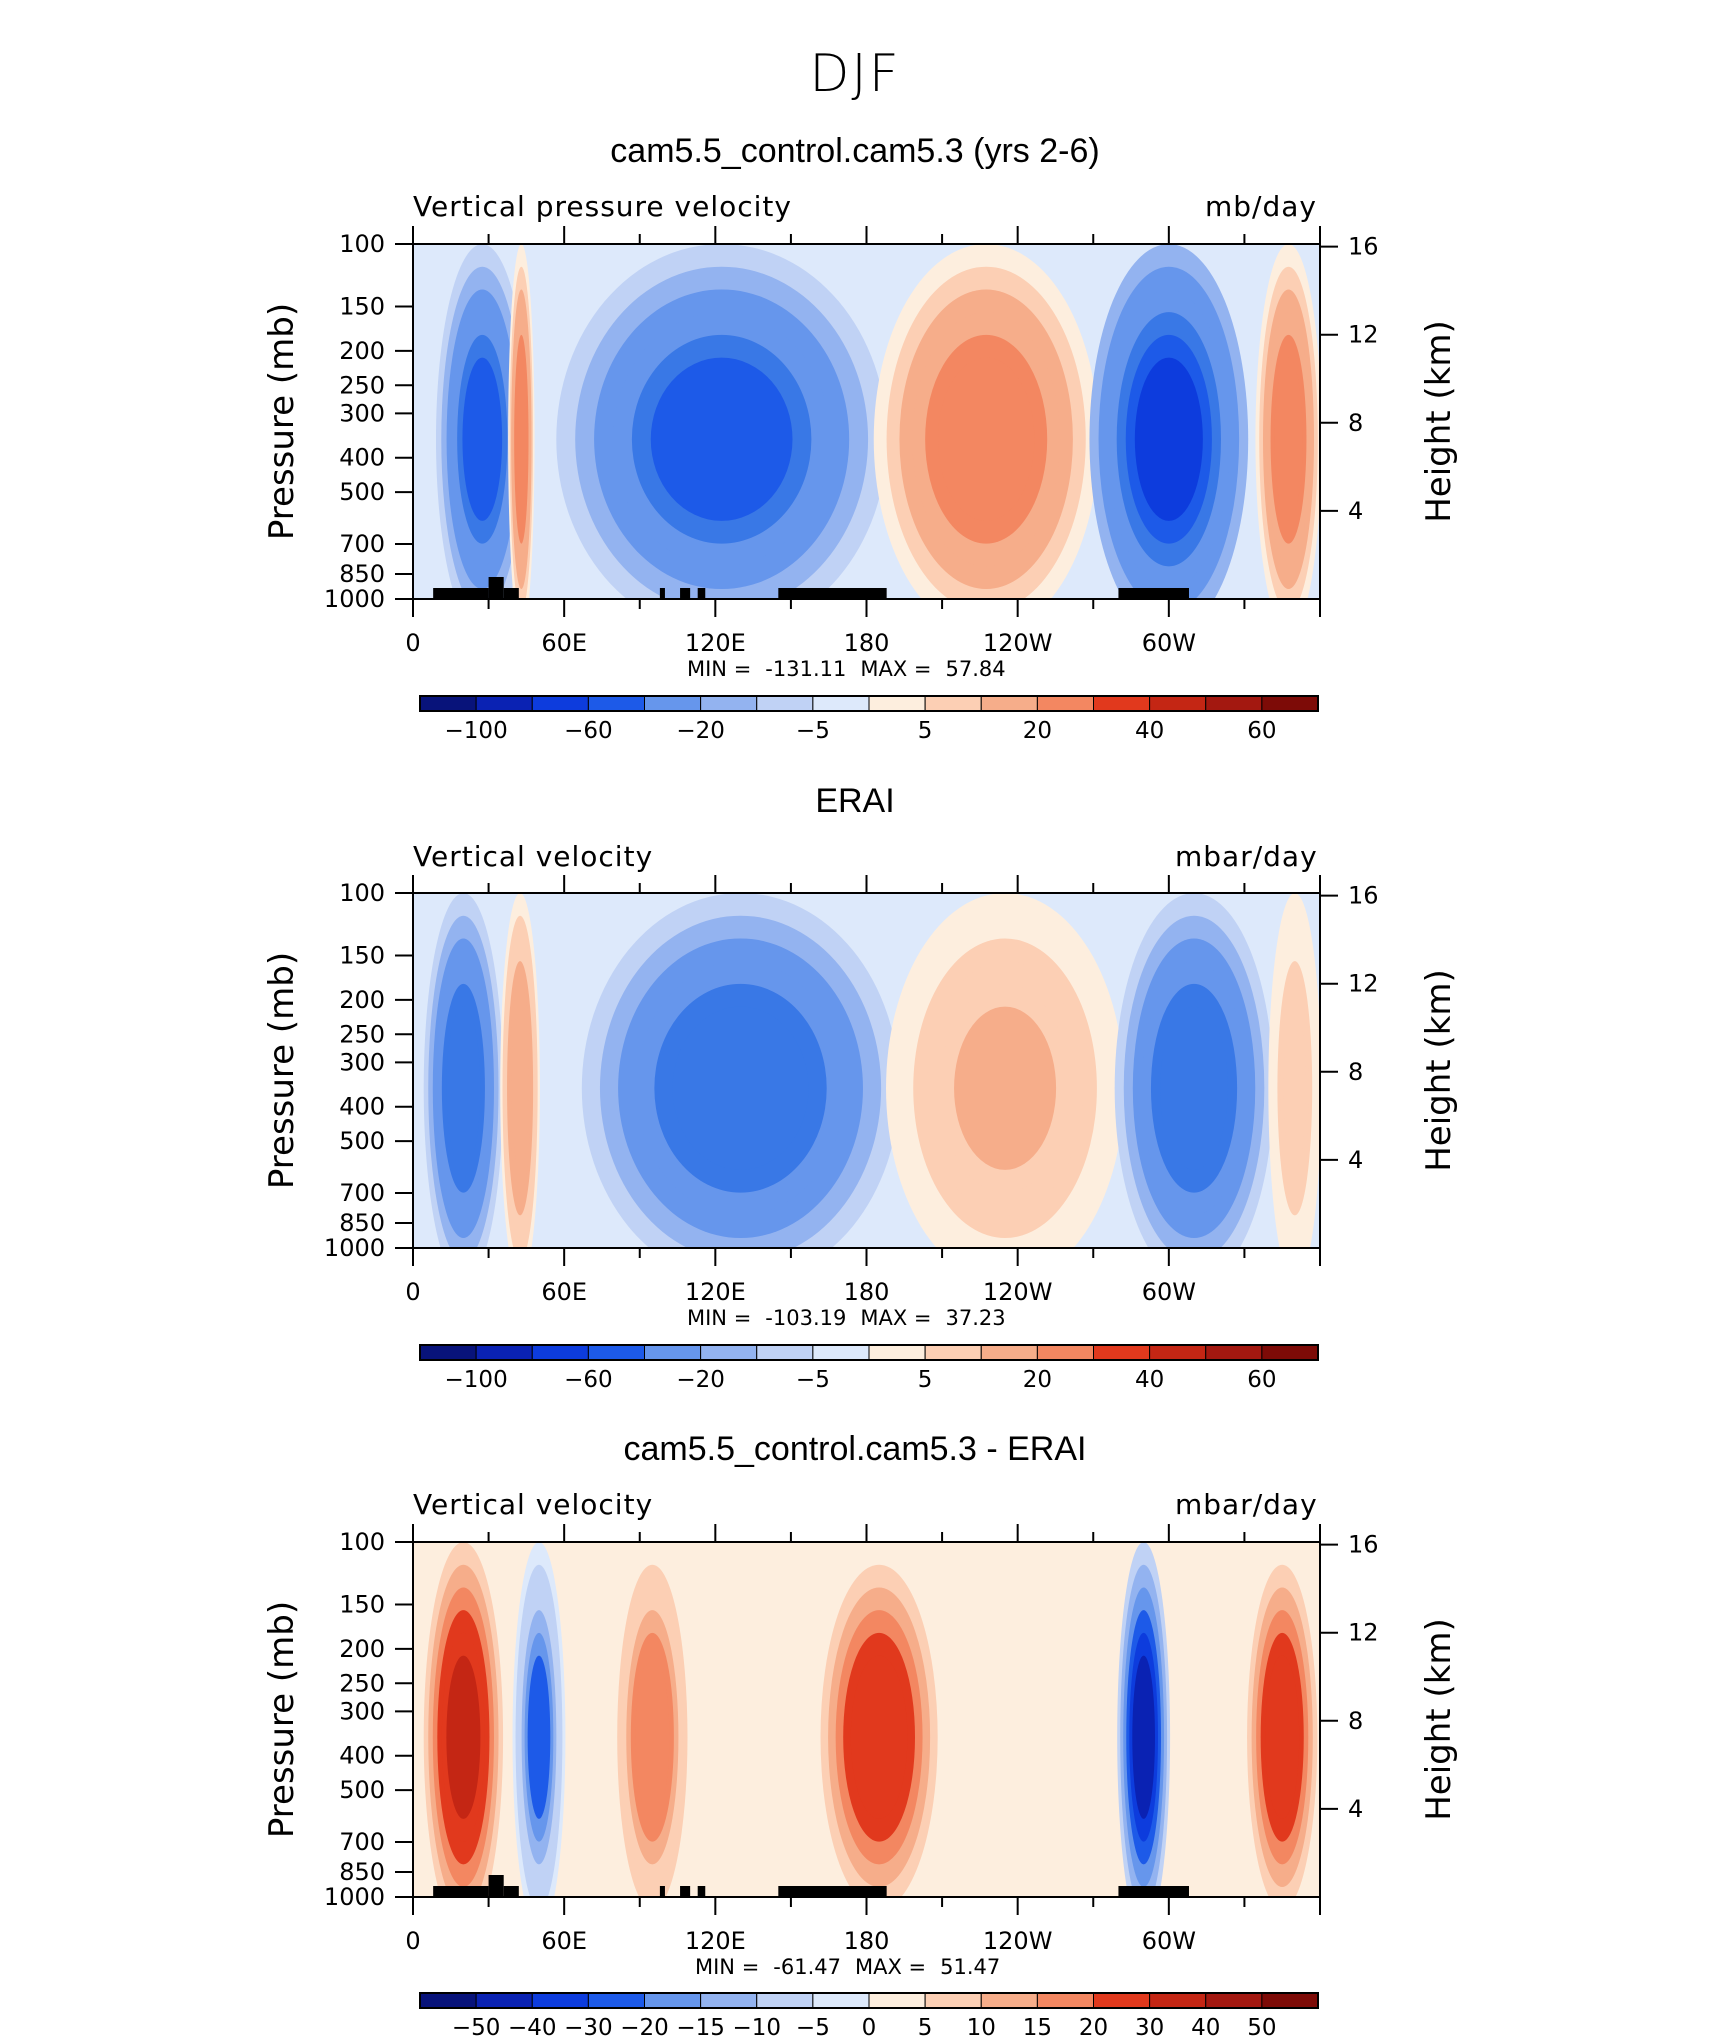 The image size is (1710, 2038). I want to click on plot-background, so click(866, 1070).